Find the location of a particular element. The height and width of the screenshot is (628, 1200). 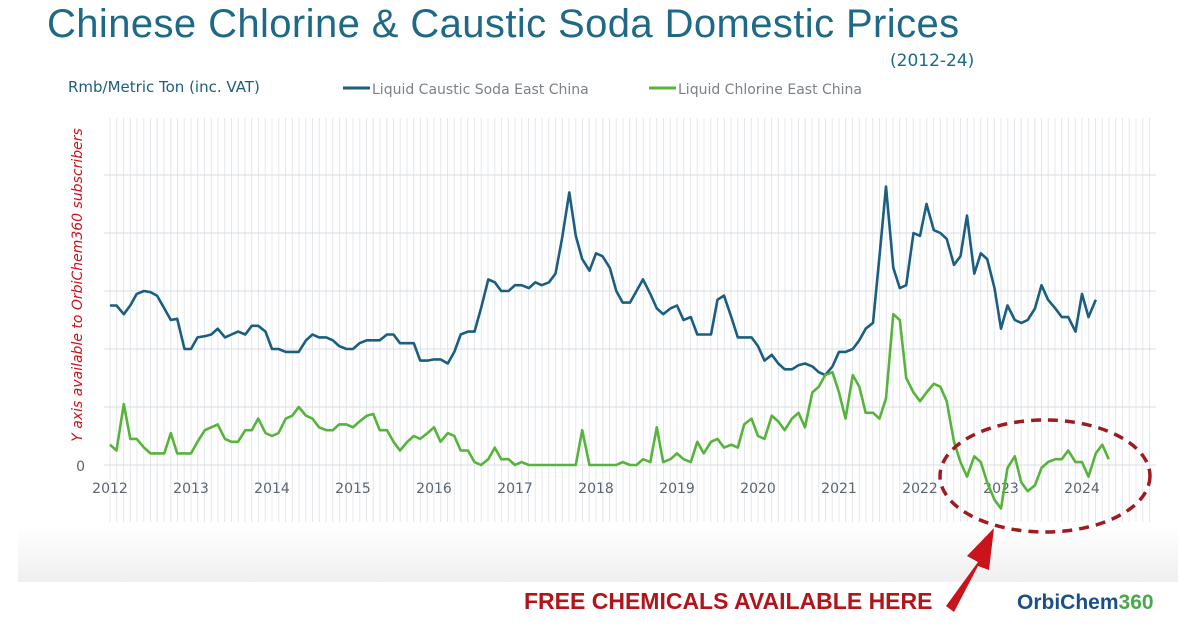

x-tick-label: 2018 is located at coordinates (596, 489).